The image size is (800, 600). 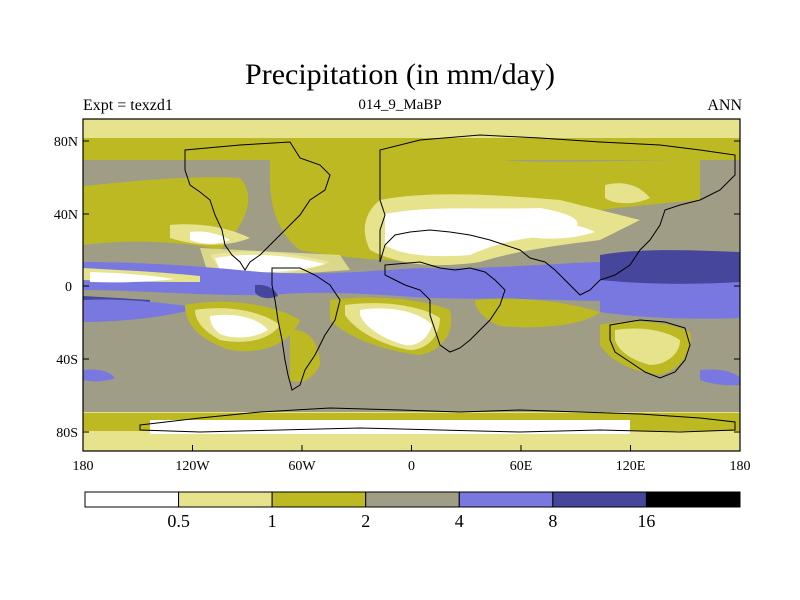 I want to click on lon-tick-label: 0, so click(x=411, y=466).